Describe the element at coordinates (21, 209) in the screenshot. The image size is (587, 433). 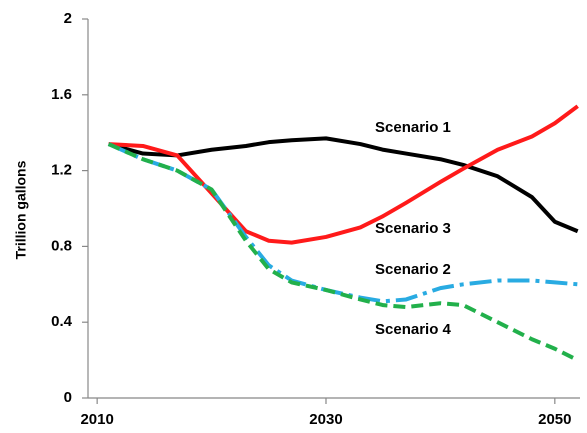
I see `y-axis-label: Trillion gallons` at that location.